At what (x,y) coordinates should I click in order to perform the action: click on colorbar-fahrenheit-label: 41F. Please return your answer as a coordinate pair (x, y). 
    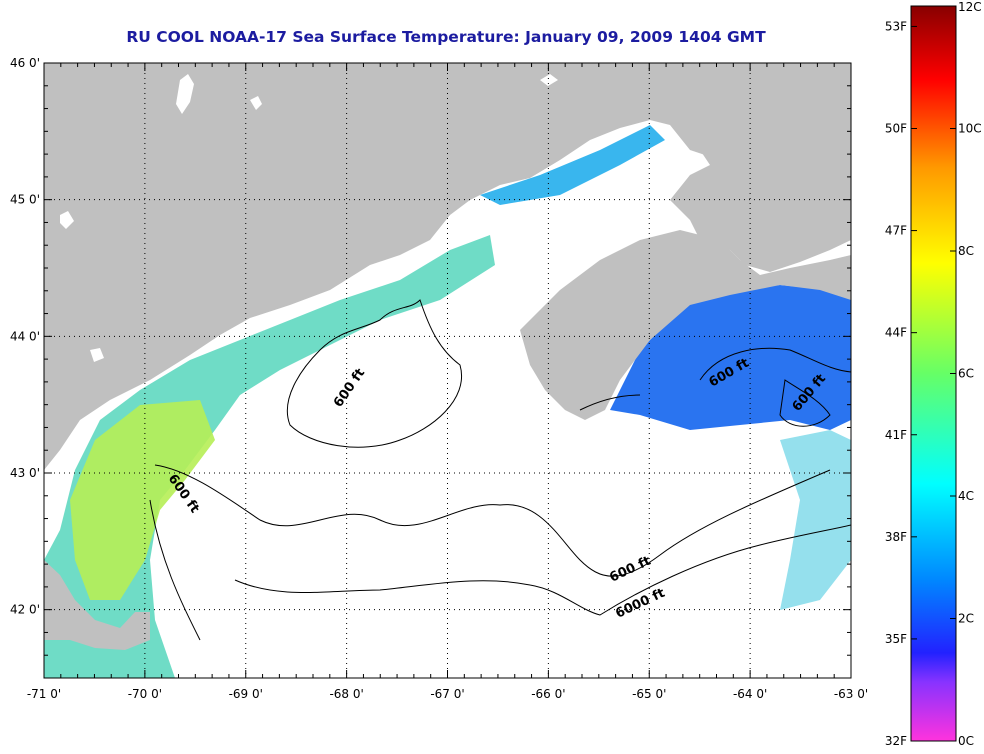
    Looking at the image, I should click on (896, 435).